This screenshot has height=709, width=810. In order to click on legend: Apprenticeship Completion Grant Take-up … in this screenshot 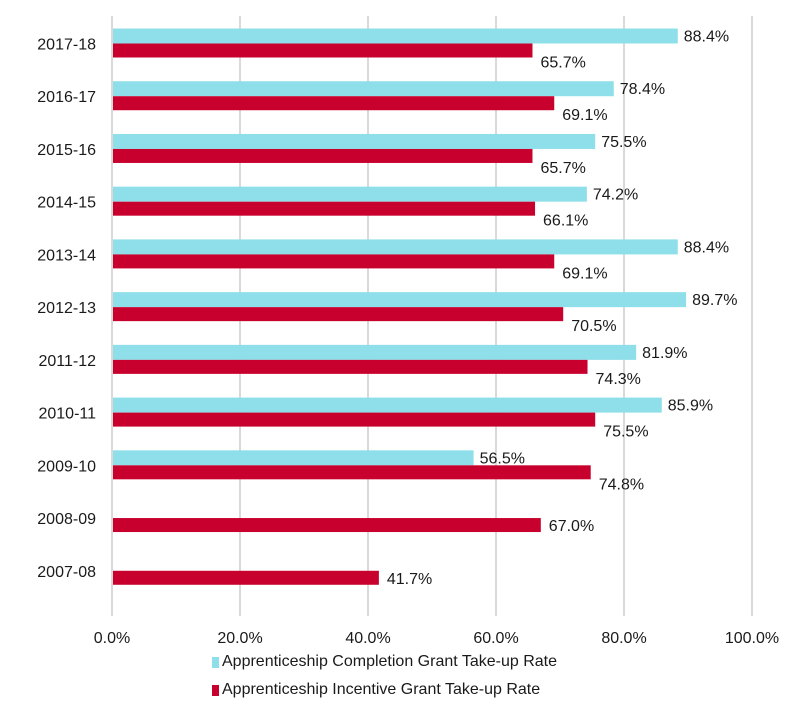, I will do `click(384, 676)`.